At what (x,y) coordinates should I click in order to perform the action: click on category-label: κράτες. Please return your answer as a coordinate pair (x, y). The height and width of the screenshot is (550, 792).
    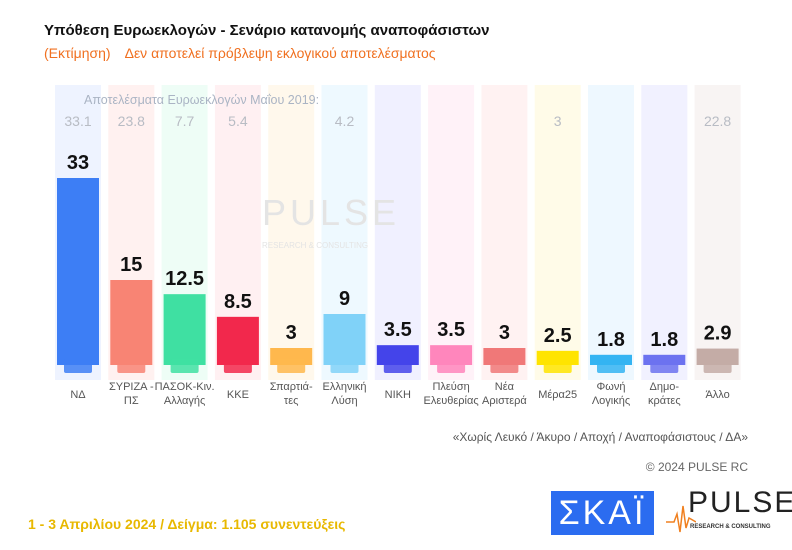
    Looking at the image, I should click on (664, 401).